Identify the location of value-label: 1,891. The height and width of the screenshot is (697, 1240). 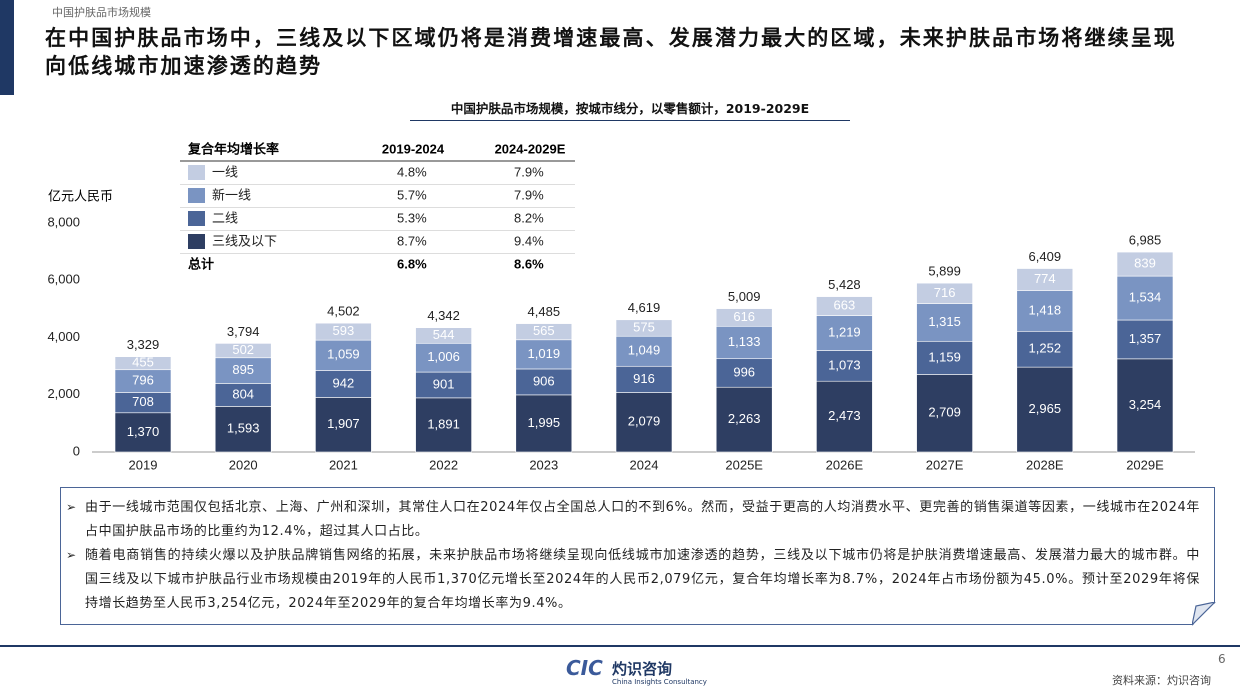
(443, 423).